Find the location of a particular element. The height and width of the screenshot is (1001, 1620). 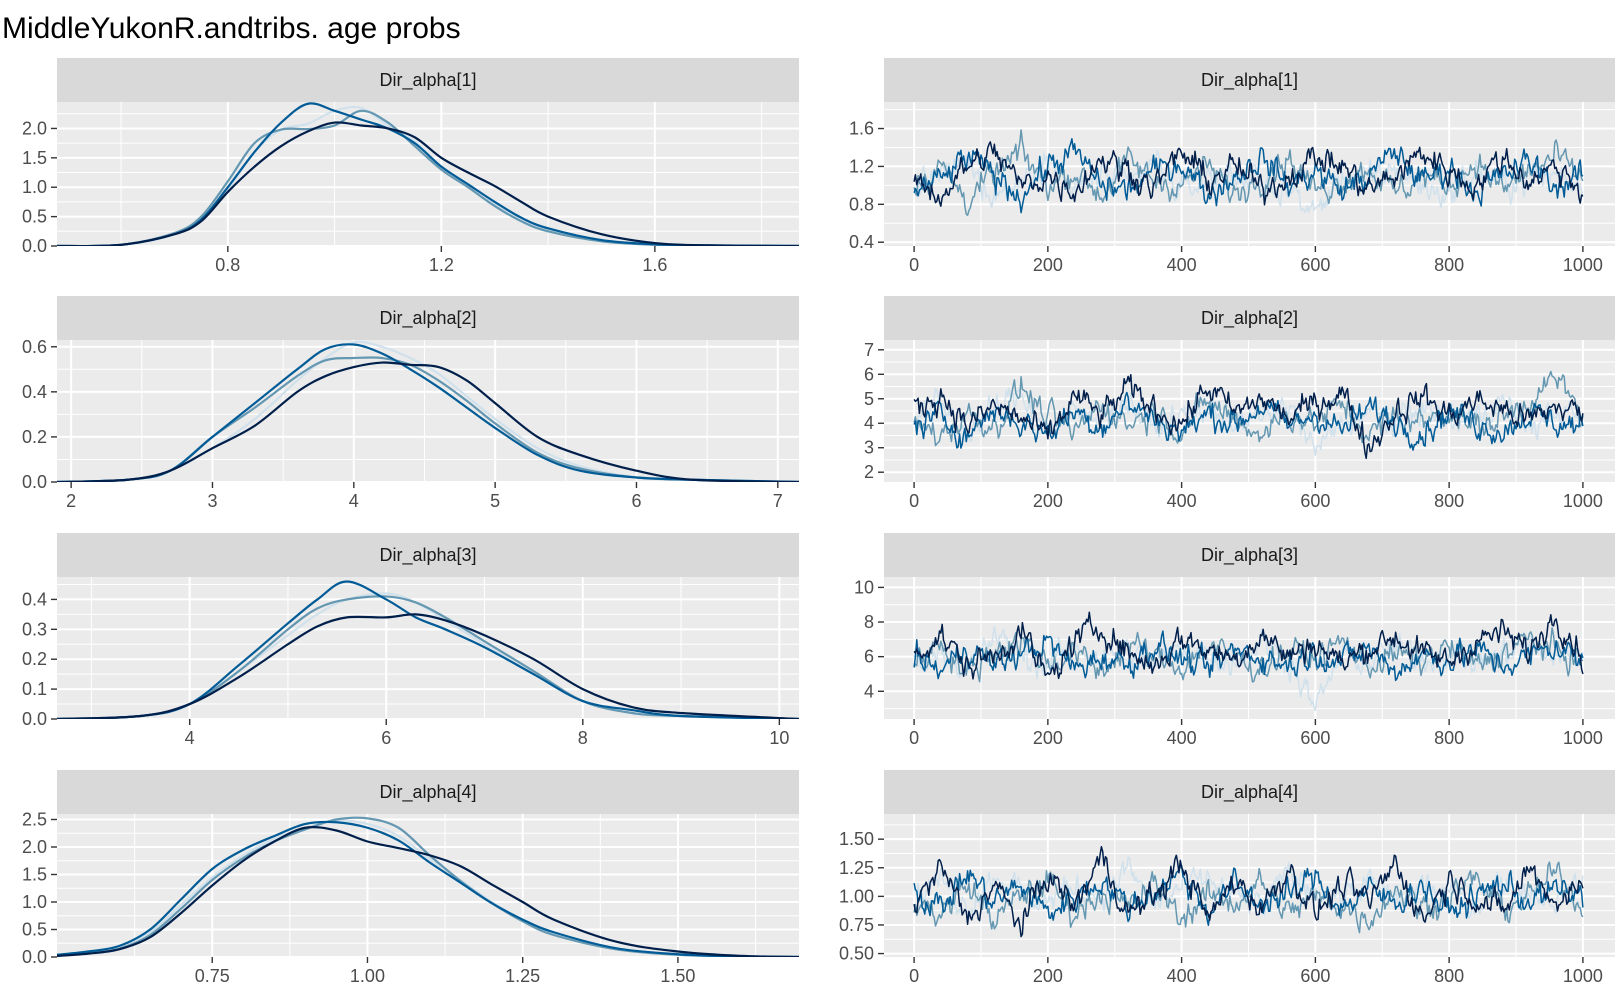

x-tick-label: 8 is located at coordinates (583, 738).